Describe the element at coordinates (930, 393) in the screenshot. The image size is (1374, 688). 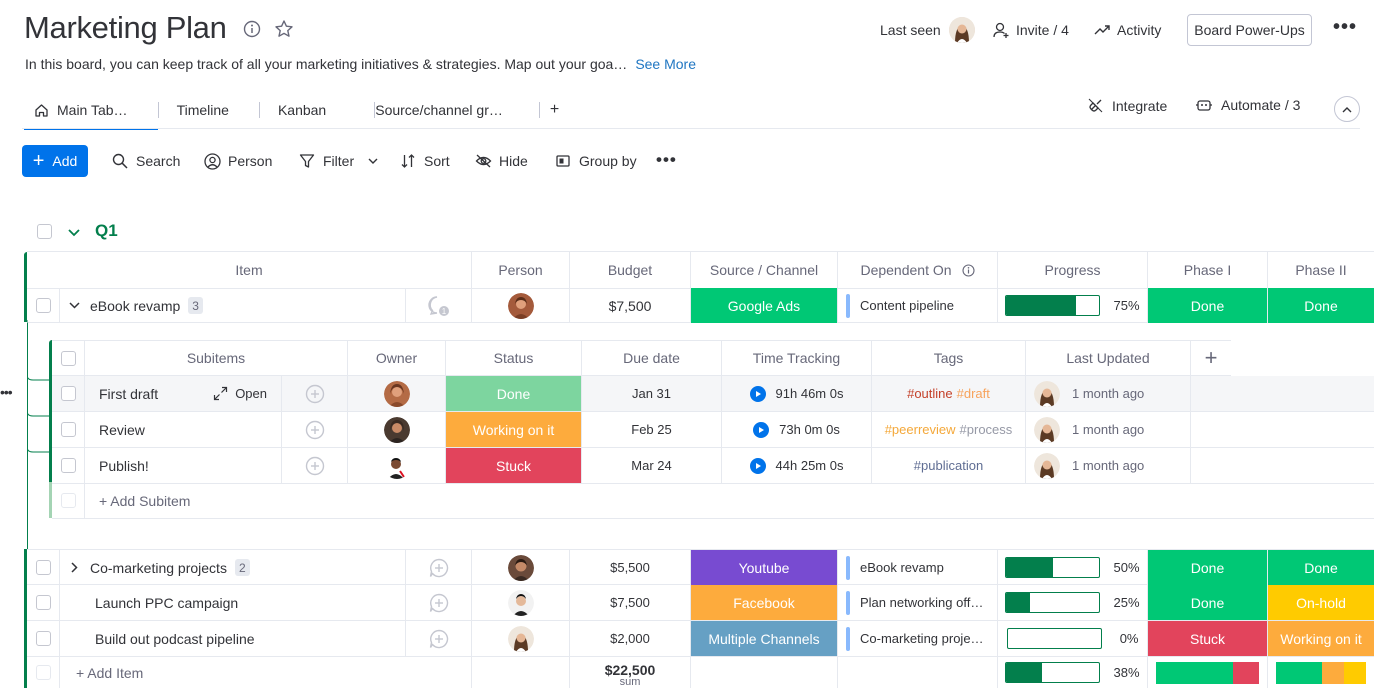
I see `tag: #outline` at that location.